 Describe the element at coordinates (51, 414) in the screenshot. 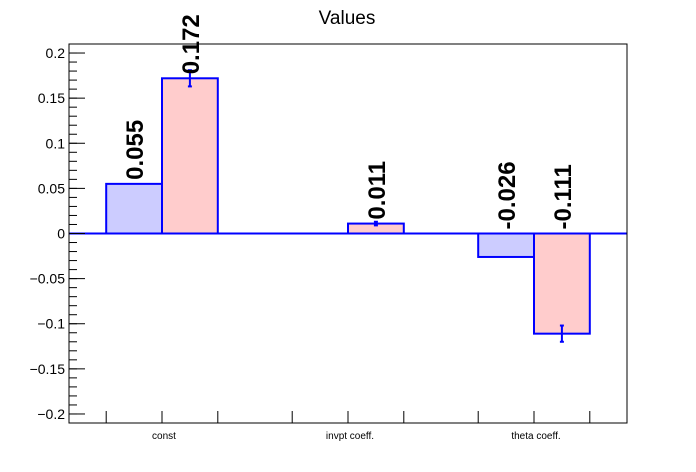

I see `y-tick-label: −0.2` at that location.